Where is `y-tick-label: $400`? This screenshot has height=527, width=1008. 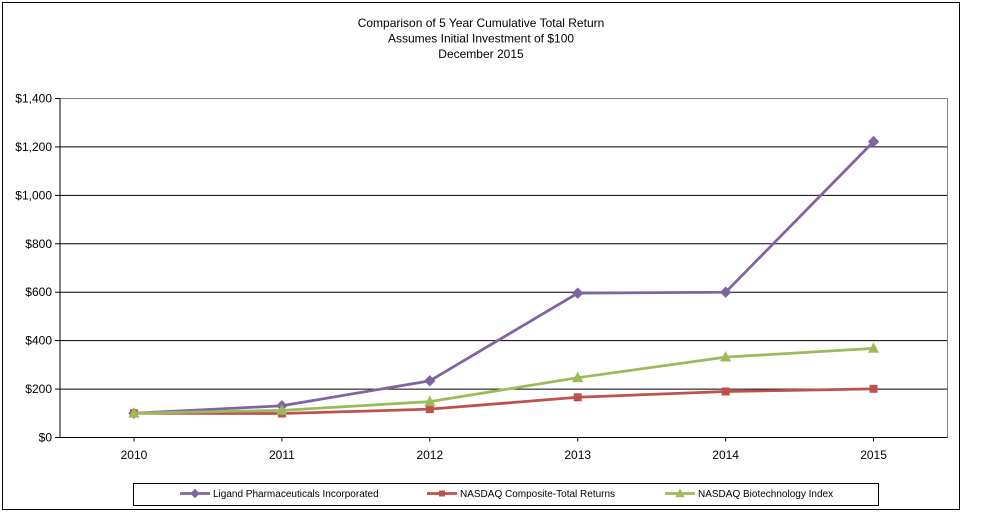
y-tick-label: $400 is located at coordinates (38, 341).